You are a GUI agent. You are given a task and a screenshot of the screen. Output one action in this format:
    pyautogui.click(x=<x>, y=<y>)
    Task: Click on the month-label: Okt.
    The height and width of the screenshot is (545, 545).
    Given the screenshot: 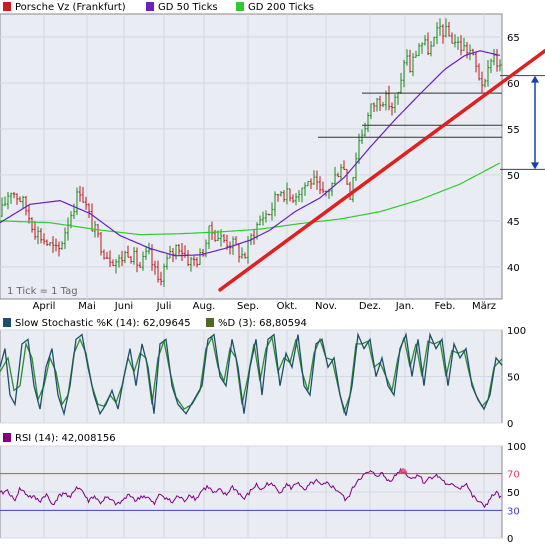 What is the action you would take?
    pyautogui.click(x=287, y=306)
    